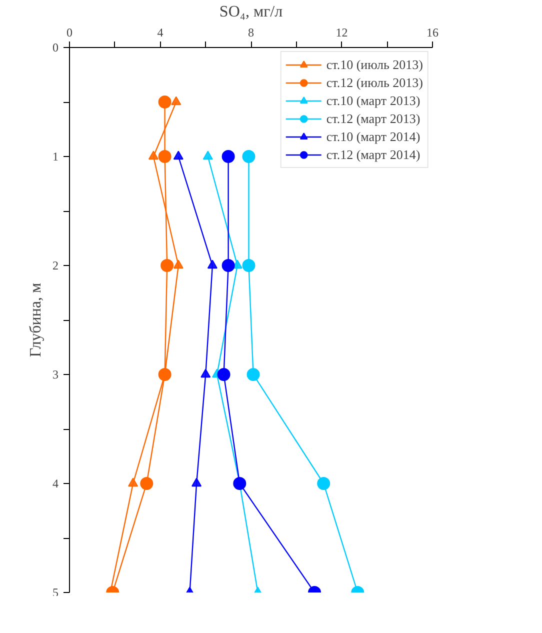 The width and height of the screenshot is (542, 633). What do you see at coordinates (55, 157) in the screenshot?
I see `y-tick-label: 1` at bounding box center [55, 157].